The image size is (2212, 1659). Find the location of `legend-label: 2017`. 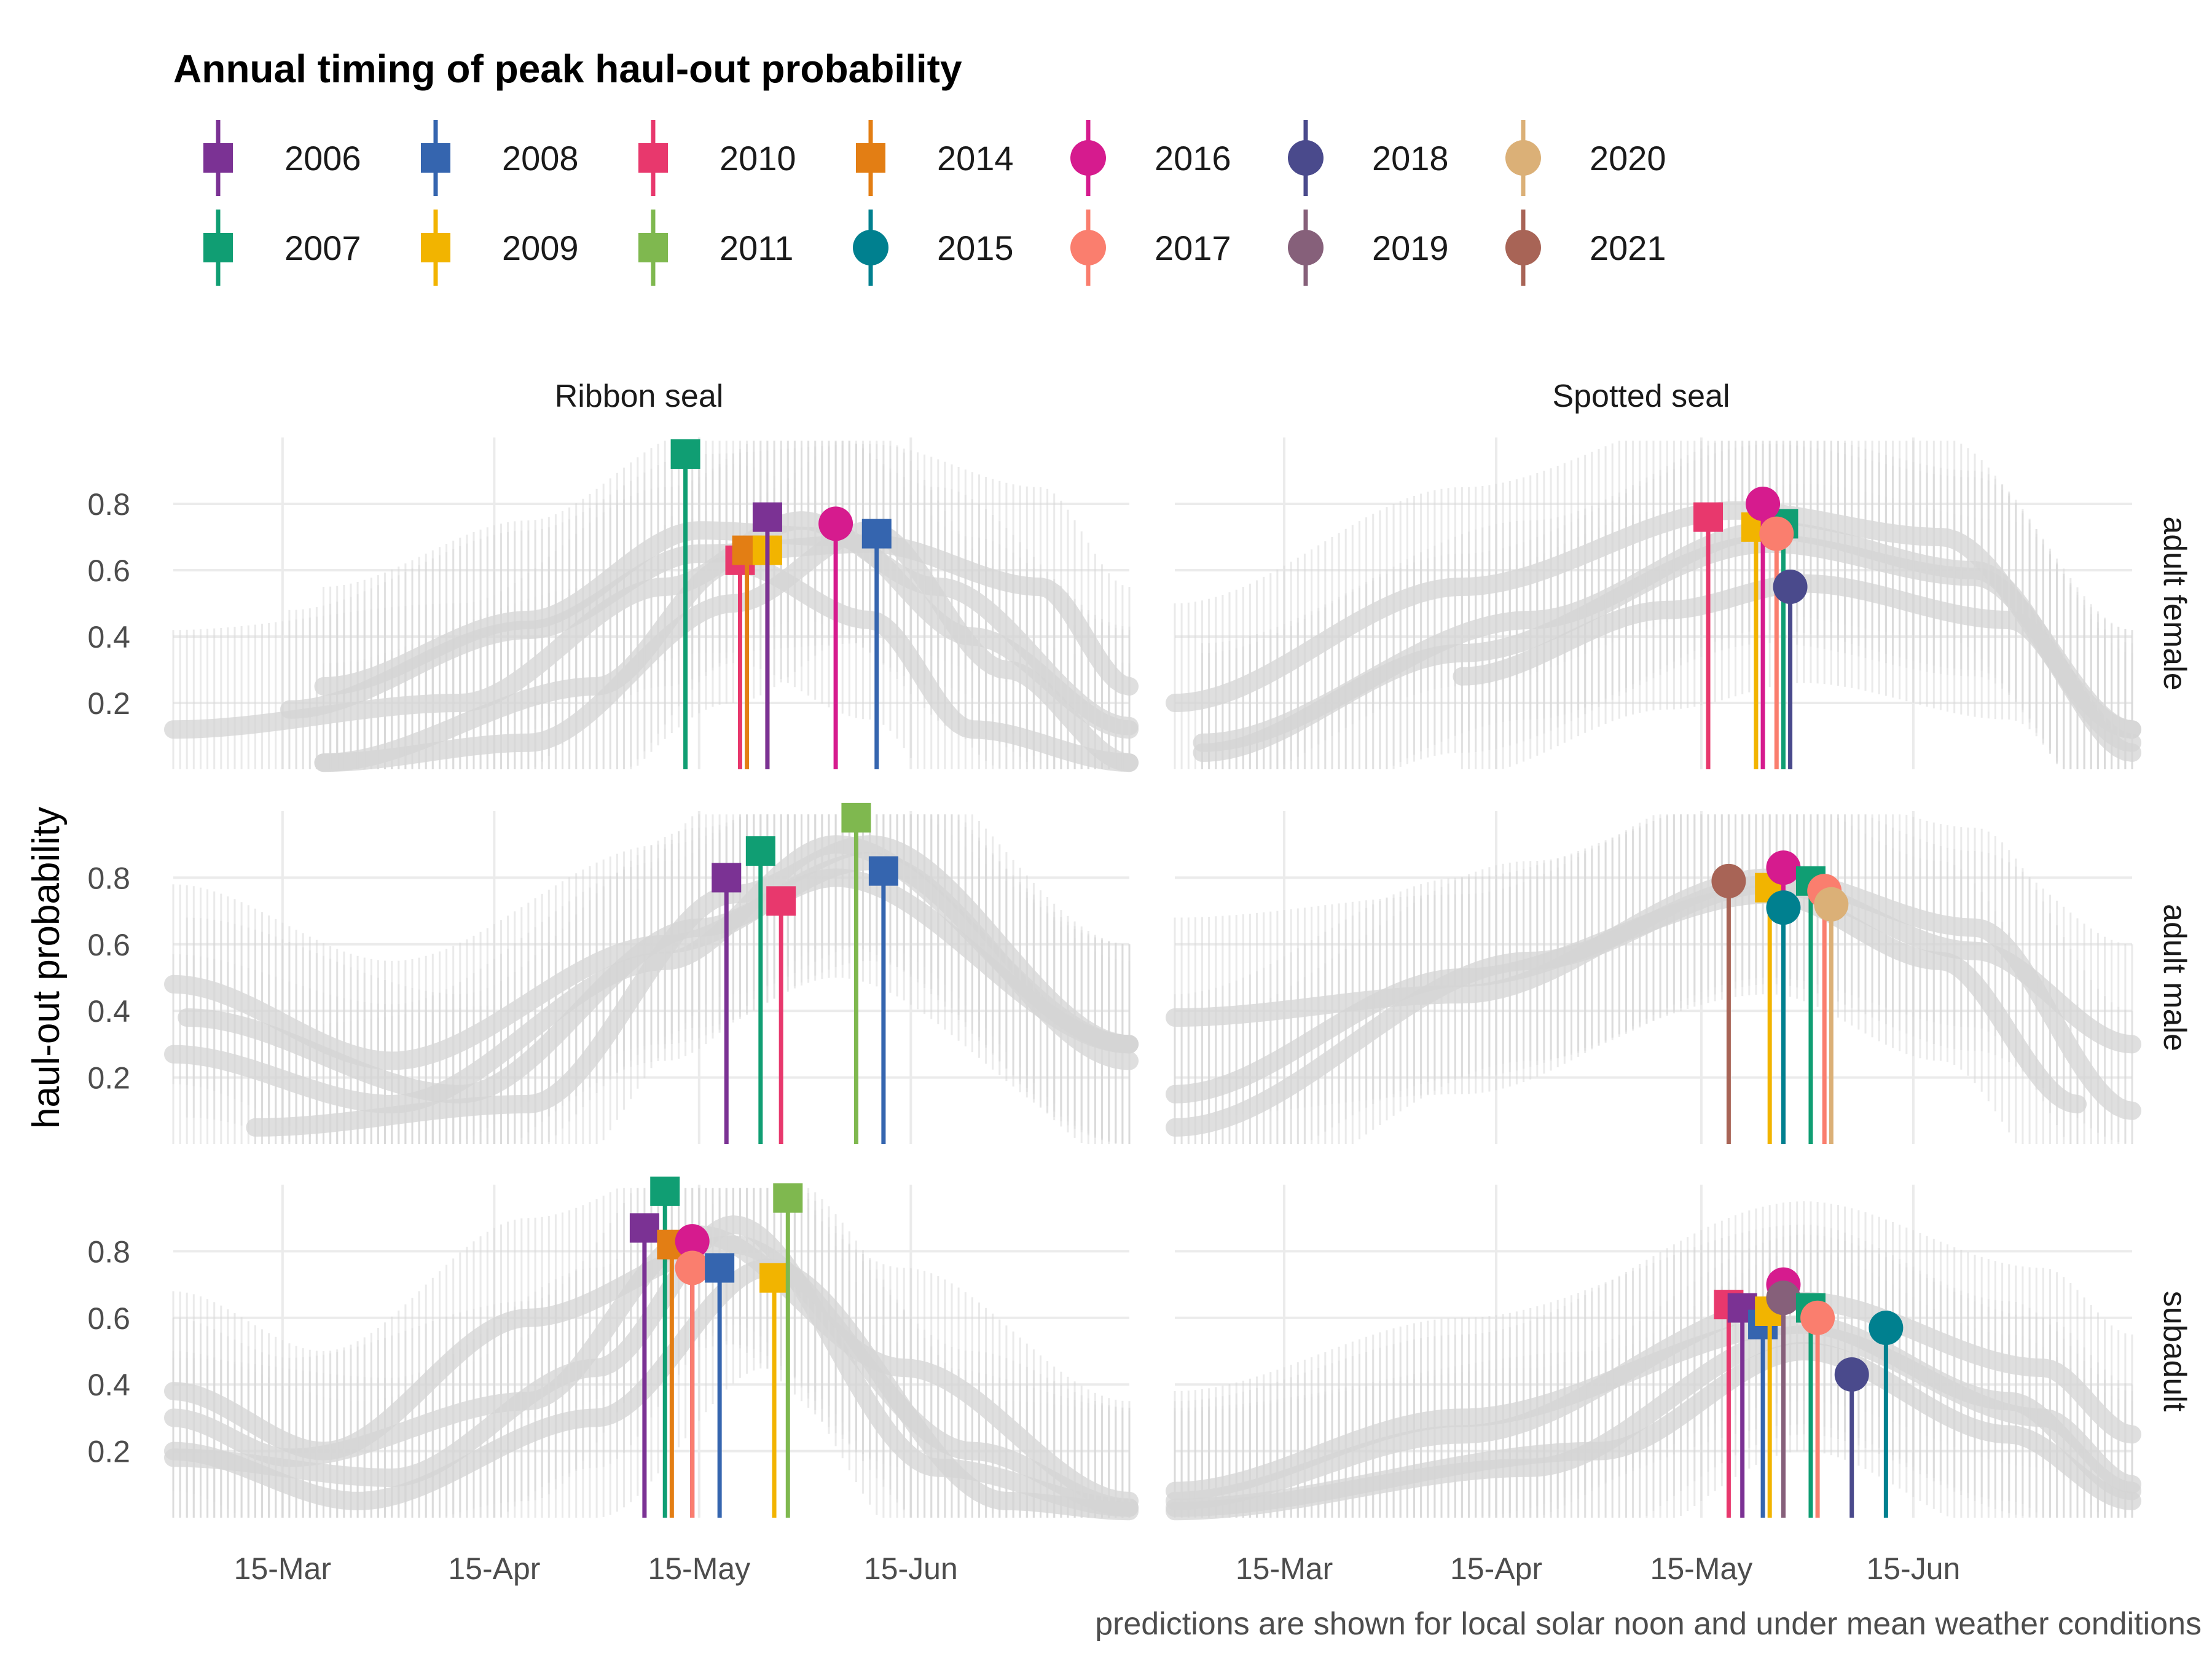

legend-label: 2017 is located at coordinates (1193, 248).